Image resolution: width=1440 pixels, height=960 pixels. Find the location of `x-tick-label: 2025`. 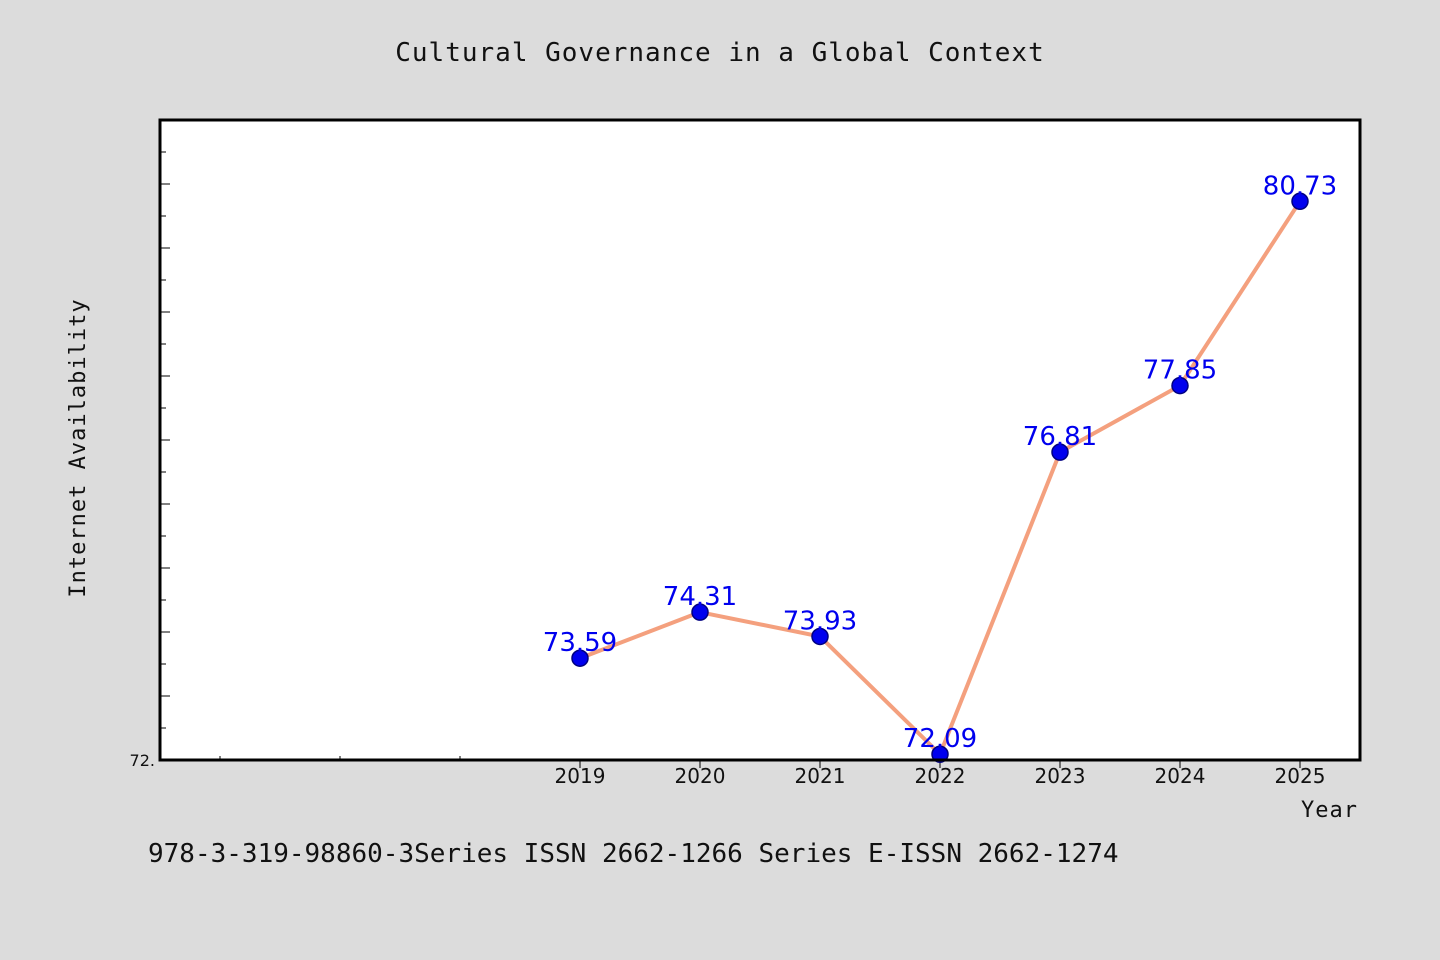

x-tick-label: 2025 is located at coordinates (1300, 776).